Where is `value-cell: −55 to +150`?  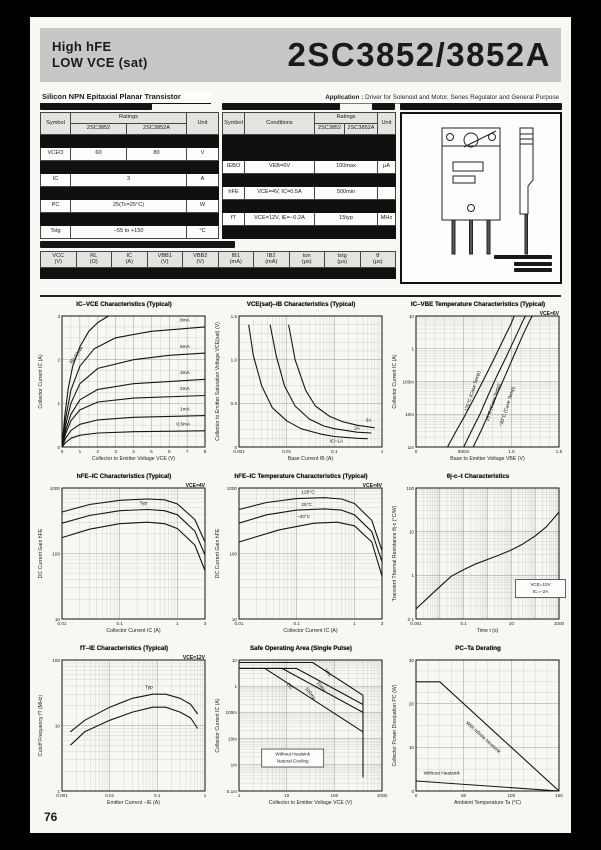 value-cell: −55 to +150 is located at coordinates (128, 232).